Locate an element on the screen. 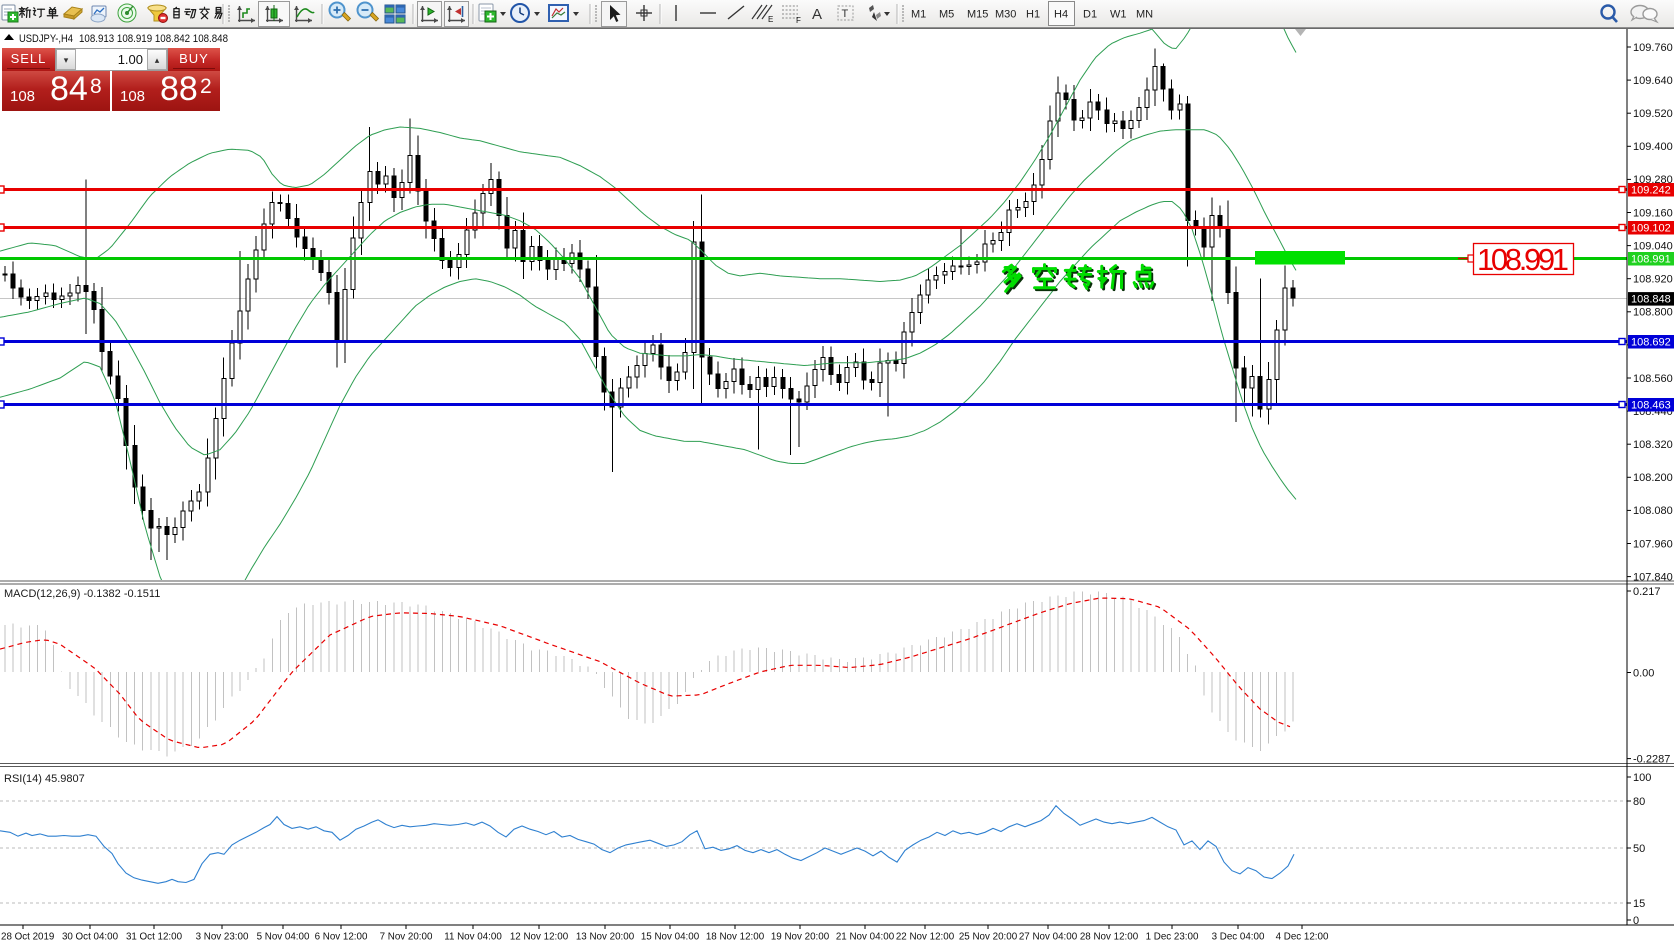  svg-text: 11 Nov 04:00 is located at coordinates (473, 937).